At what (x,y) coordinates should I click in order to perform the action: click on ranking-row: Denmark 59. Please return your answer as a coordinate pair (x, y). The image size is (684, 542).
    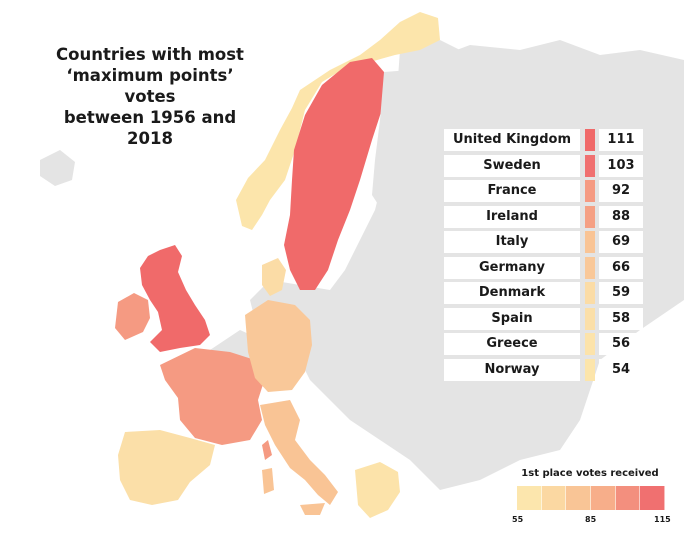
    Looking at the image, I should click on (544, 293).